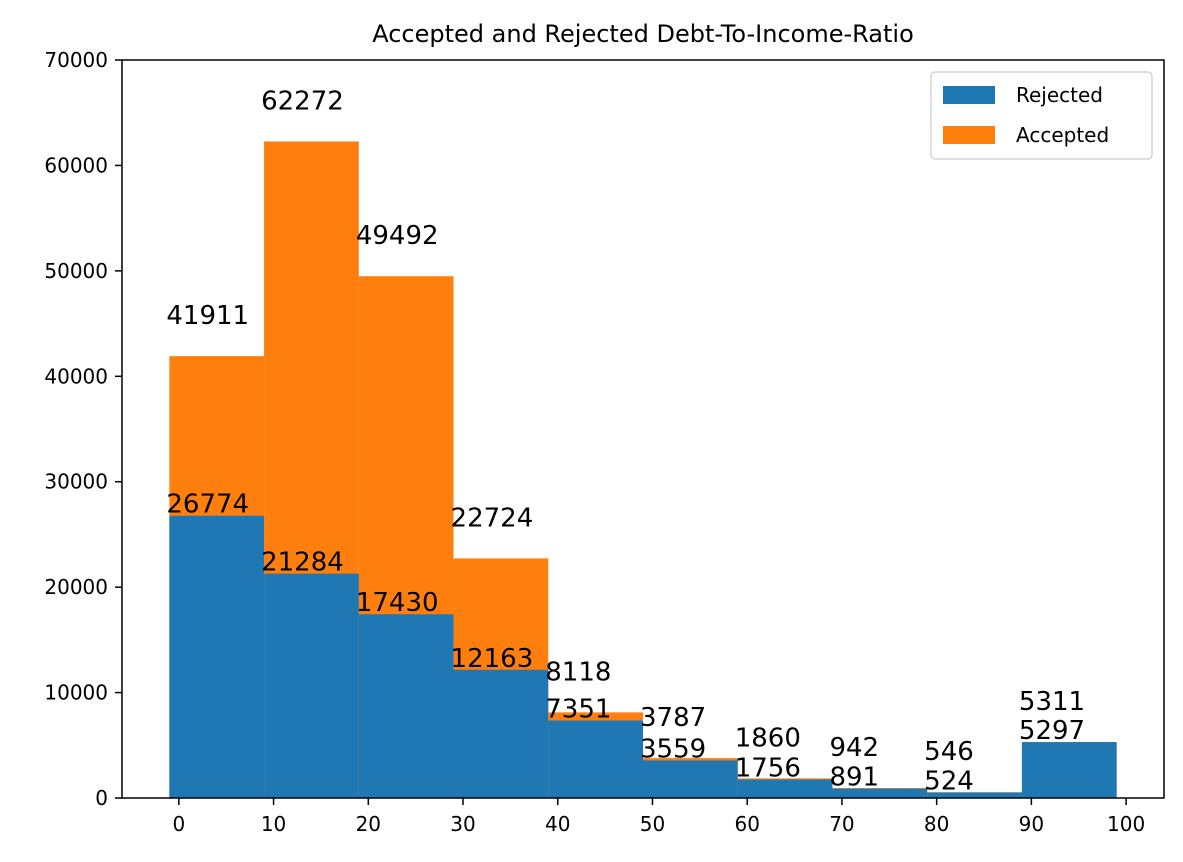  I want to click on rejected-value-label: 1756, so click(768, 768).